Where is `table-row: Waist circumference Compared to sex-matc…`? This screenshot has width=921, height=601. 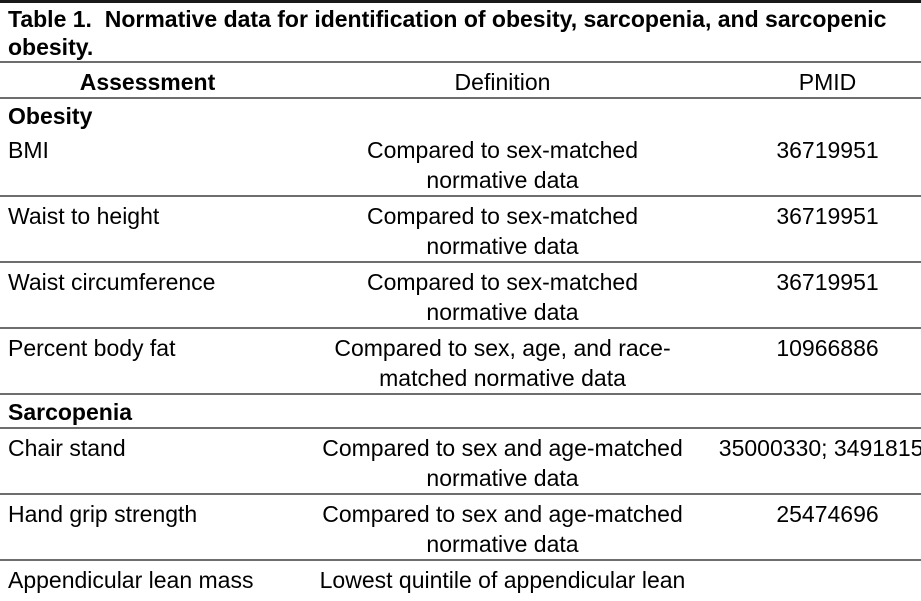
table-row: Waist circumference Compared to sex-matc… is located at coordinates (460, 295).